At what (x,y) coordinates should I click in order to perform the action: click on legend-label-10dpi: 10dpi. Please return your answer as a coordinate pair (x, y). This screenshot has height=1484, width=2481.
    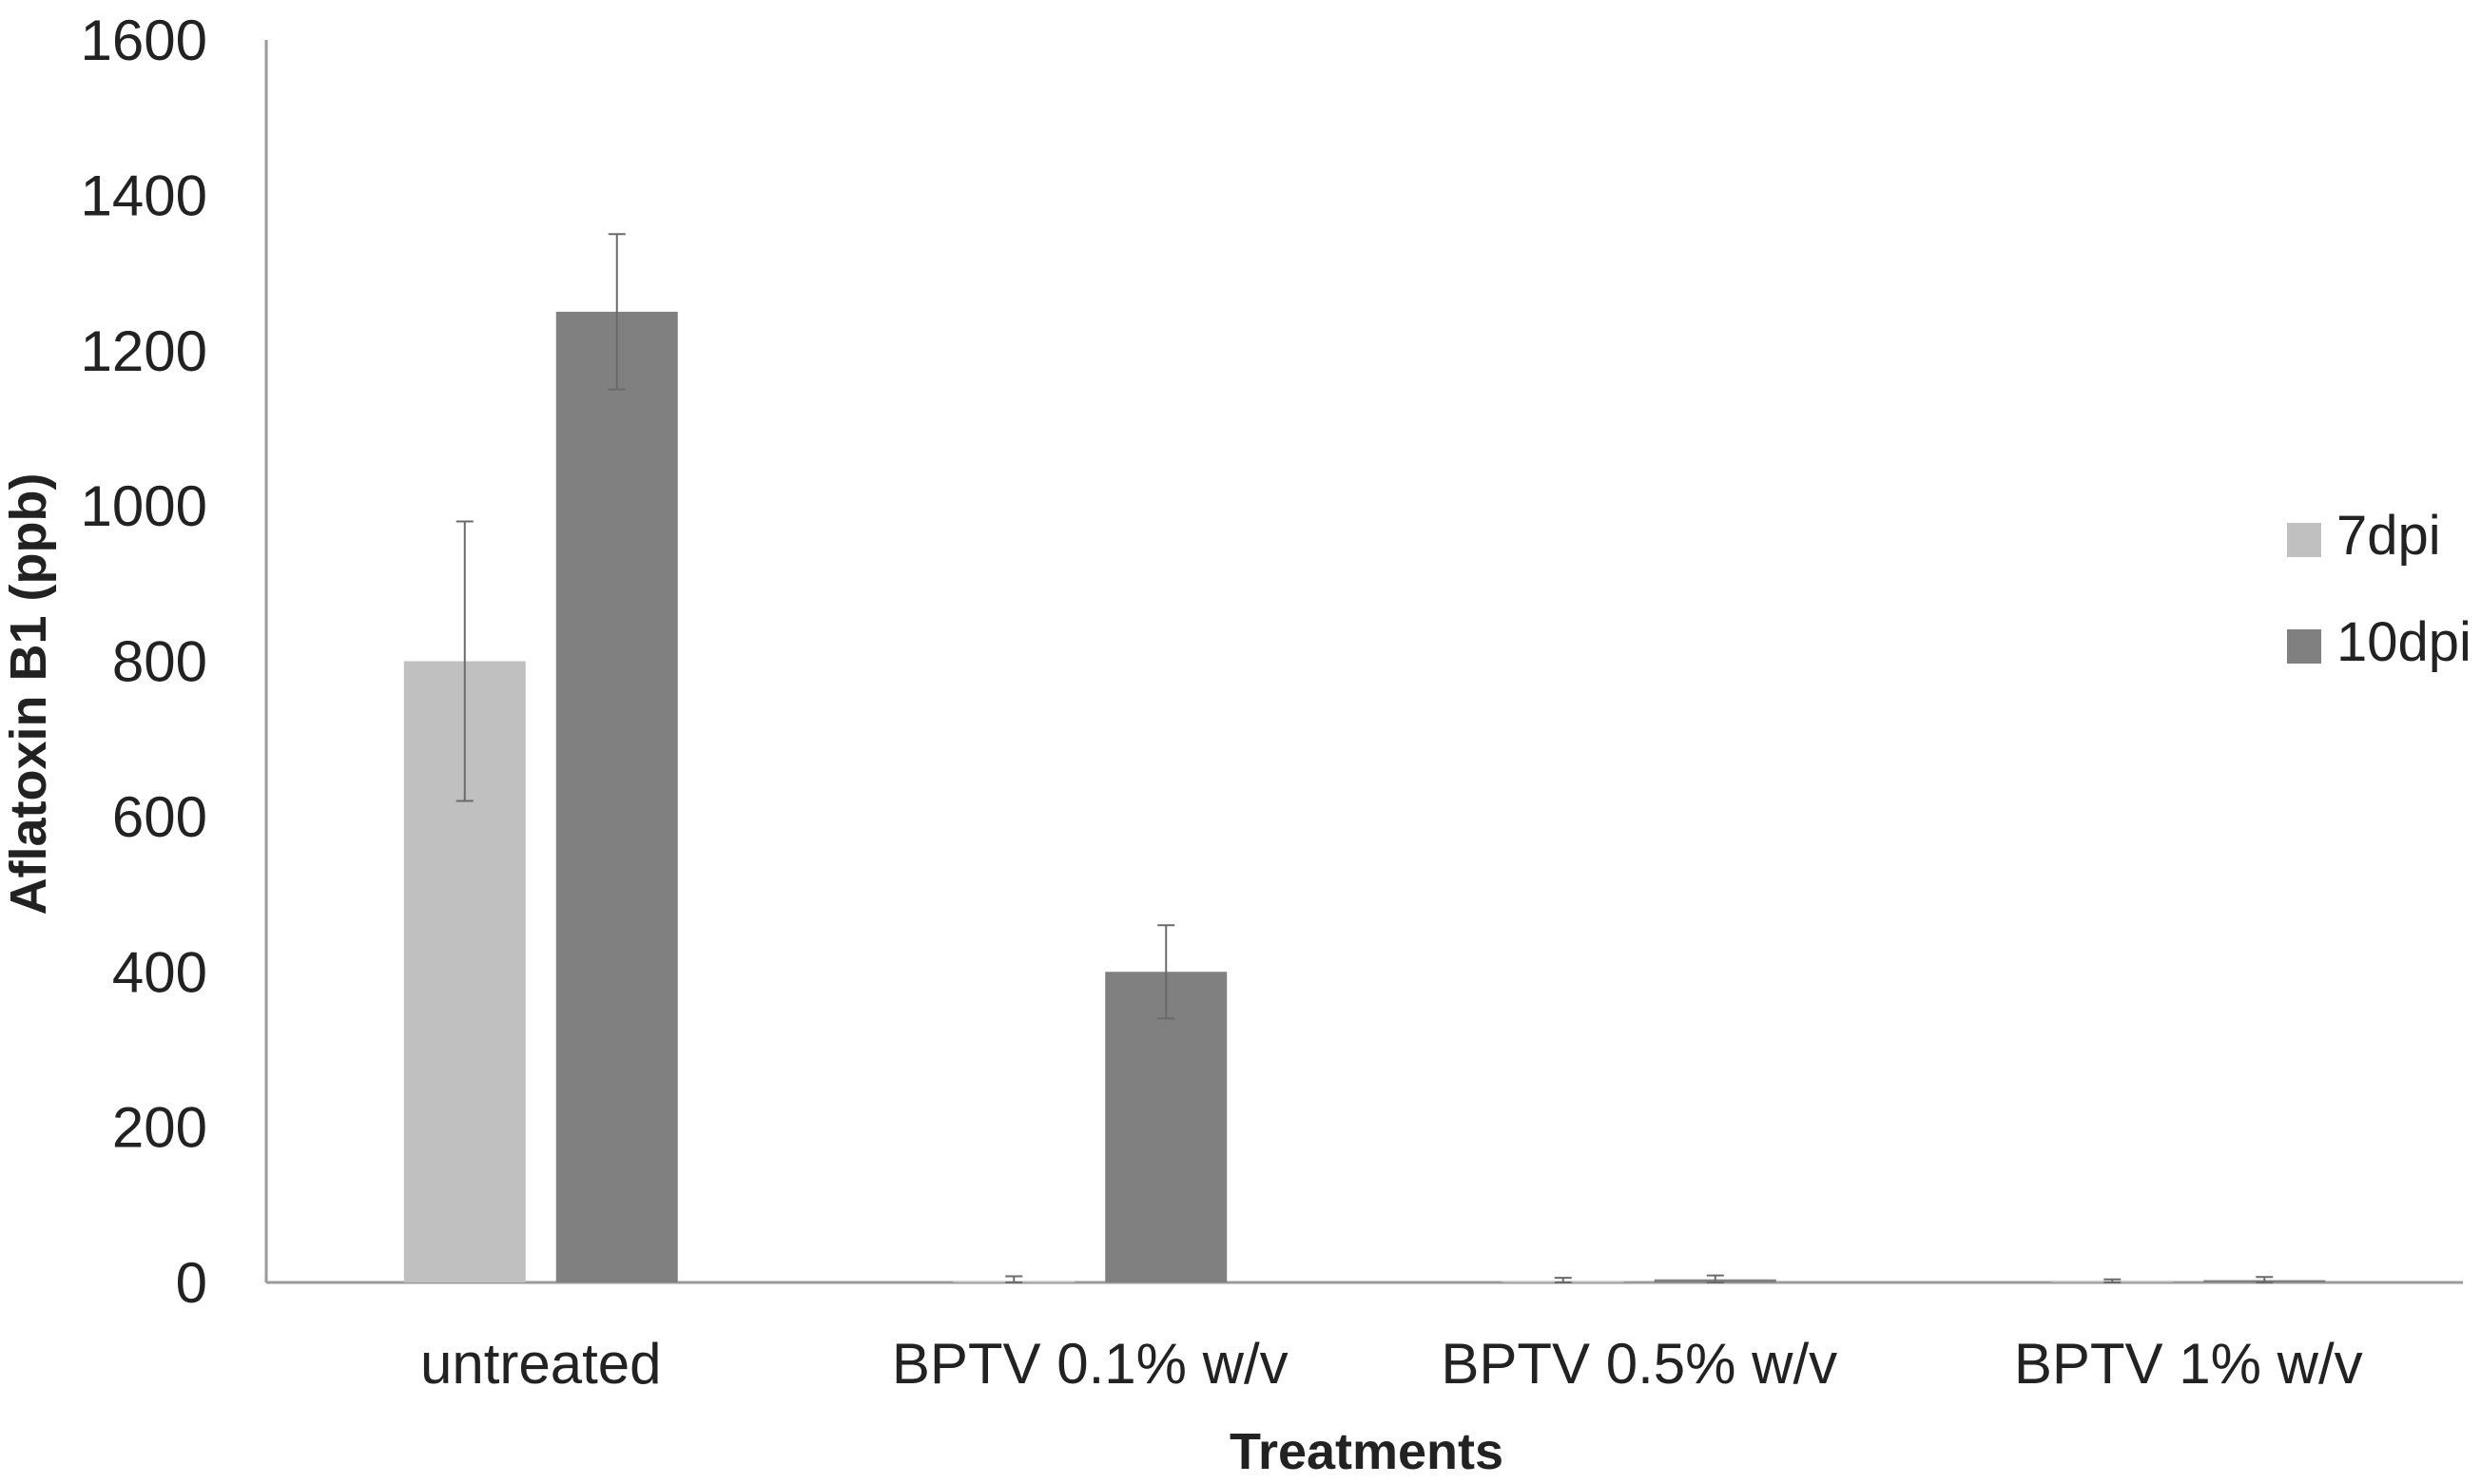
    Looking at the image, I should click on (2403, 642).